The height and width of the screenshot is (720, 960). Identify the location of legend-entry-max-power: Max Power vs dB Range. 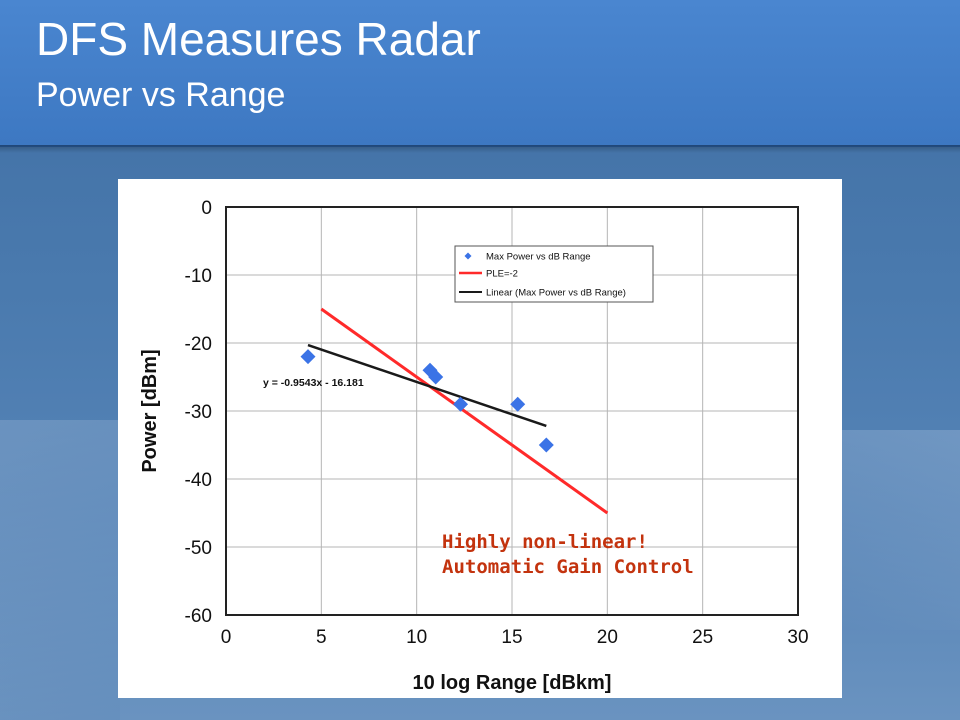
(538, 257).